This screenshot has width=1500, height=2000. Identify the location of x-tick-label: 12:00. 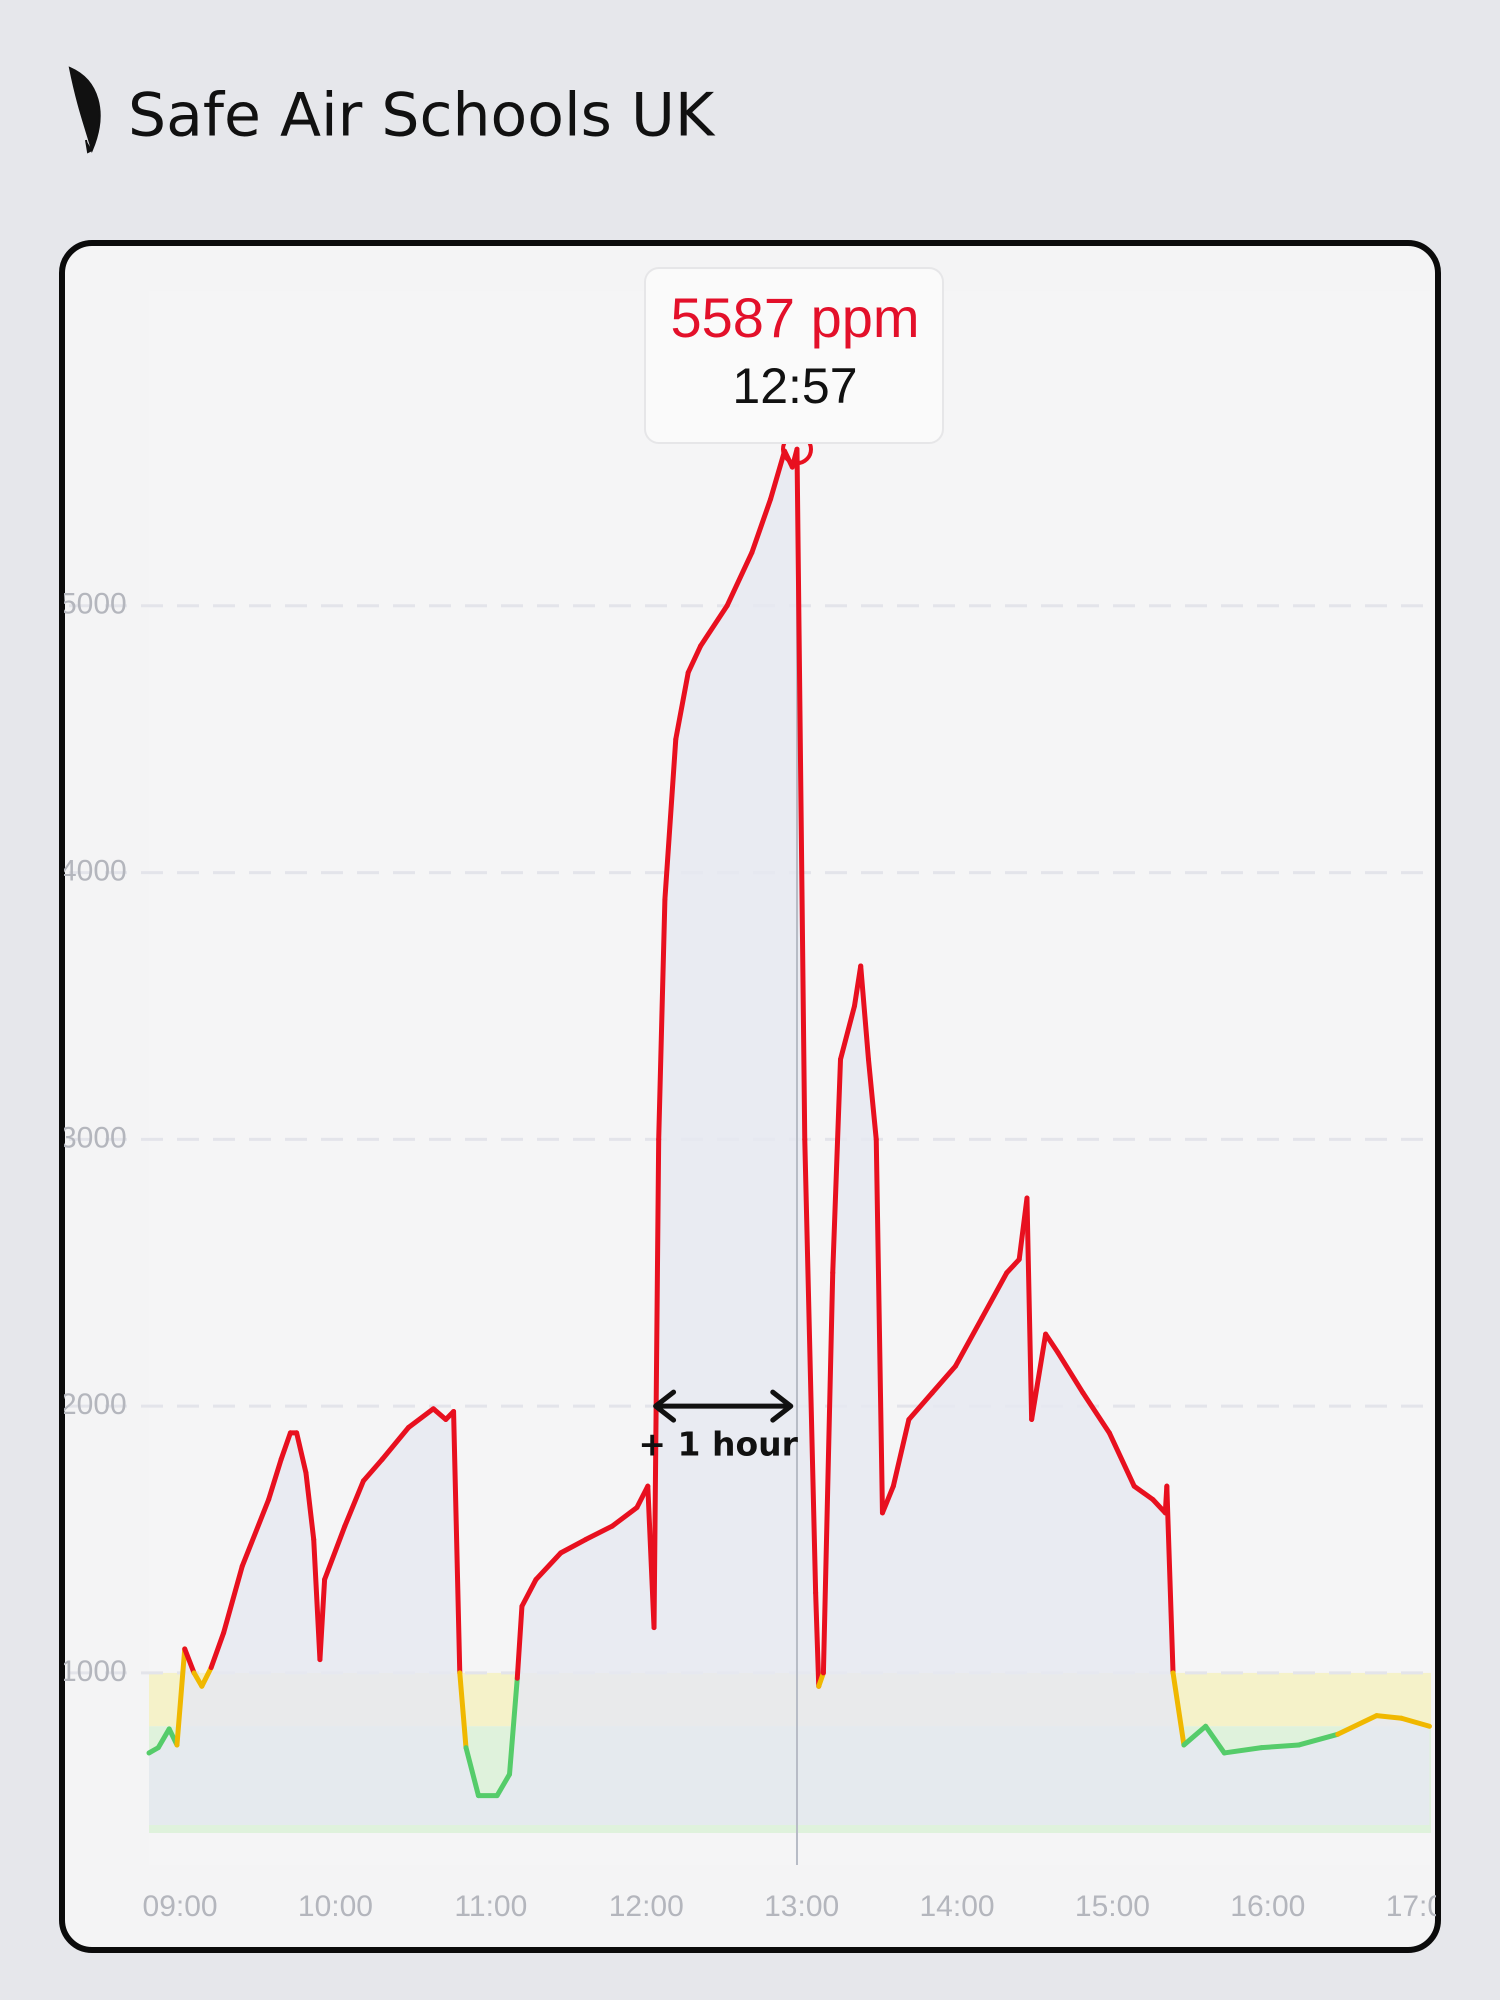
(646, 1906).